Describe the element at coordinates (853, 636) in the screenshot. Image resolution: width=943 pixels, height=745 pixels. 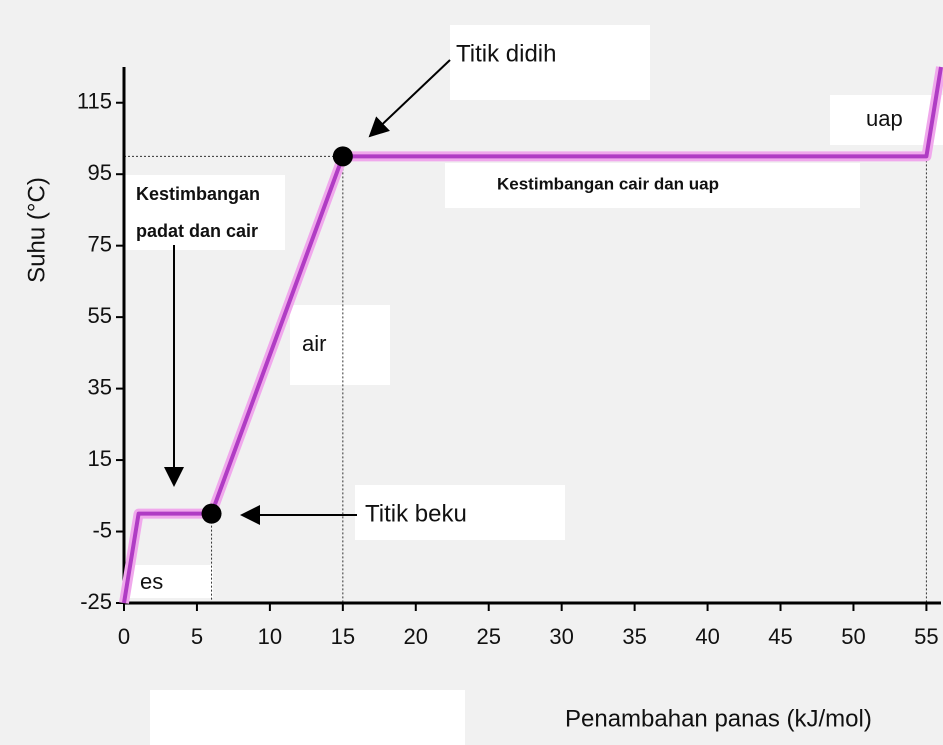
I see `x-tick-label: 50` at that location.